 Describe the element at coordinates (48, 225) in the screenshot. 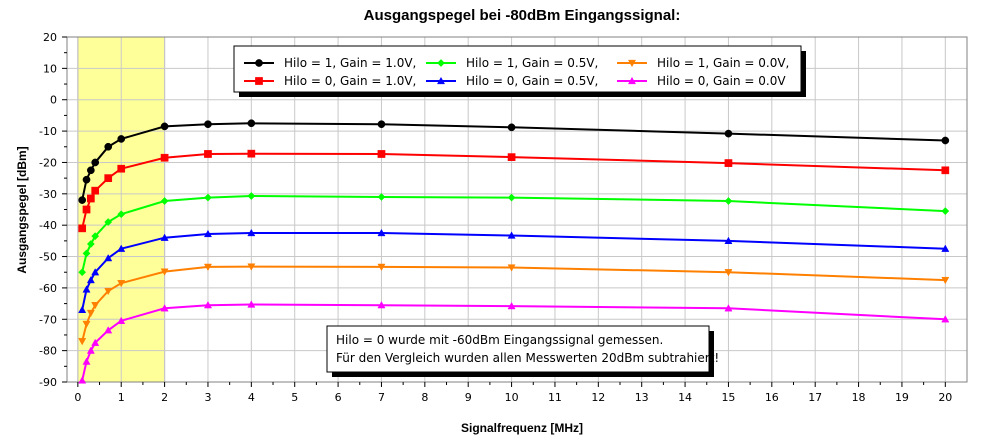

I see `y-tick-label: -40` at that location.